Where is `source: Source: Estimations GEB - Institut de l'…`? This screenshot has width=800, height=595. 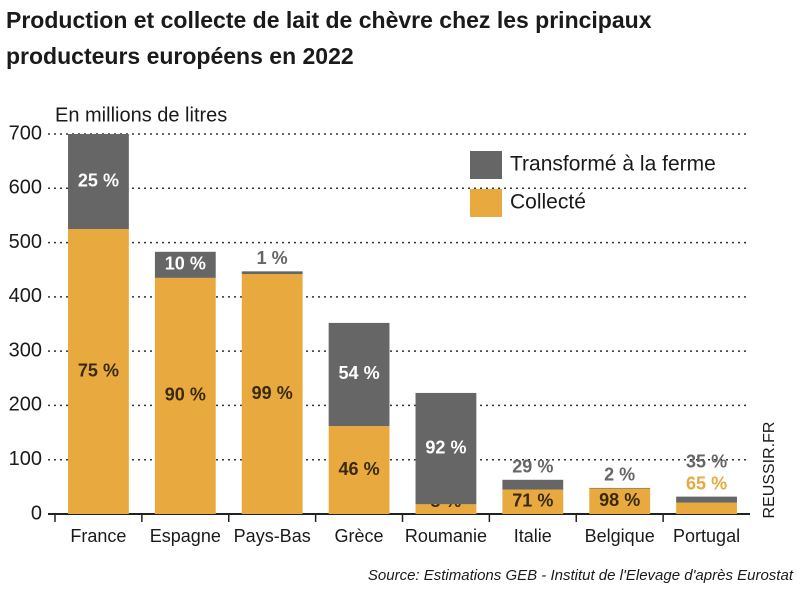
source: Source: Estimations GEB - Institut de l'… is located at coordinates (581, 575).